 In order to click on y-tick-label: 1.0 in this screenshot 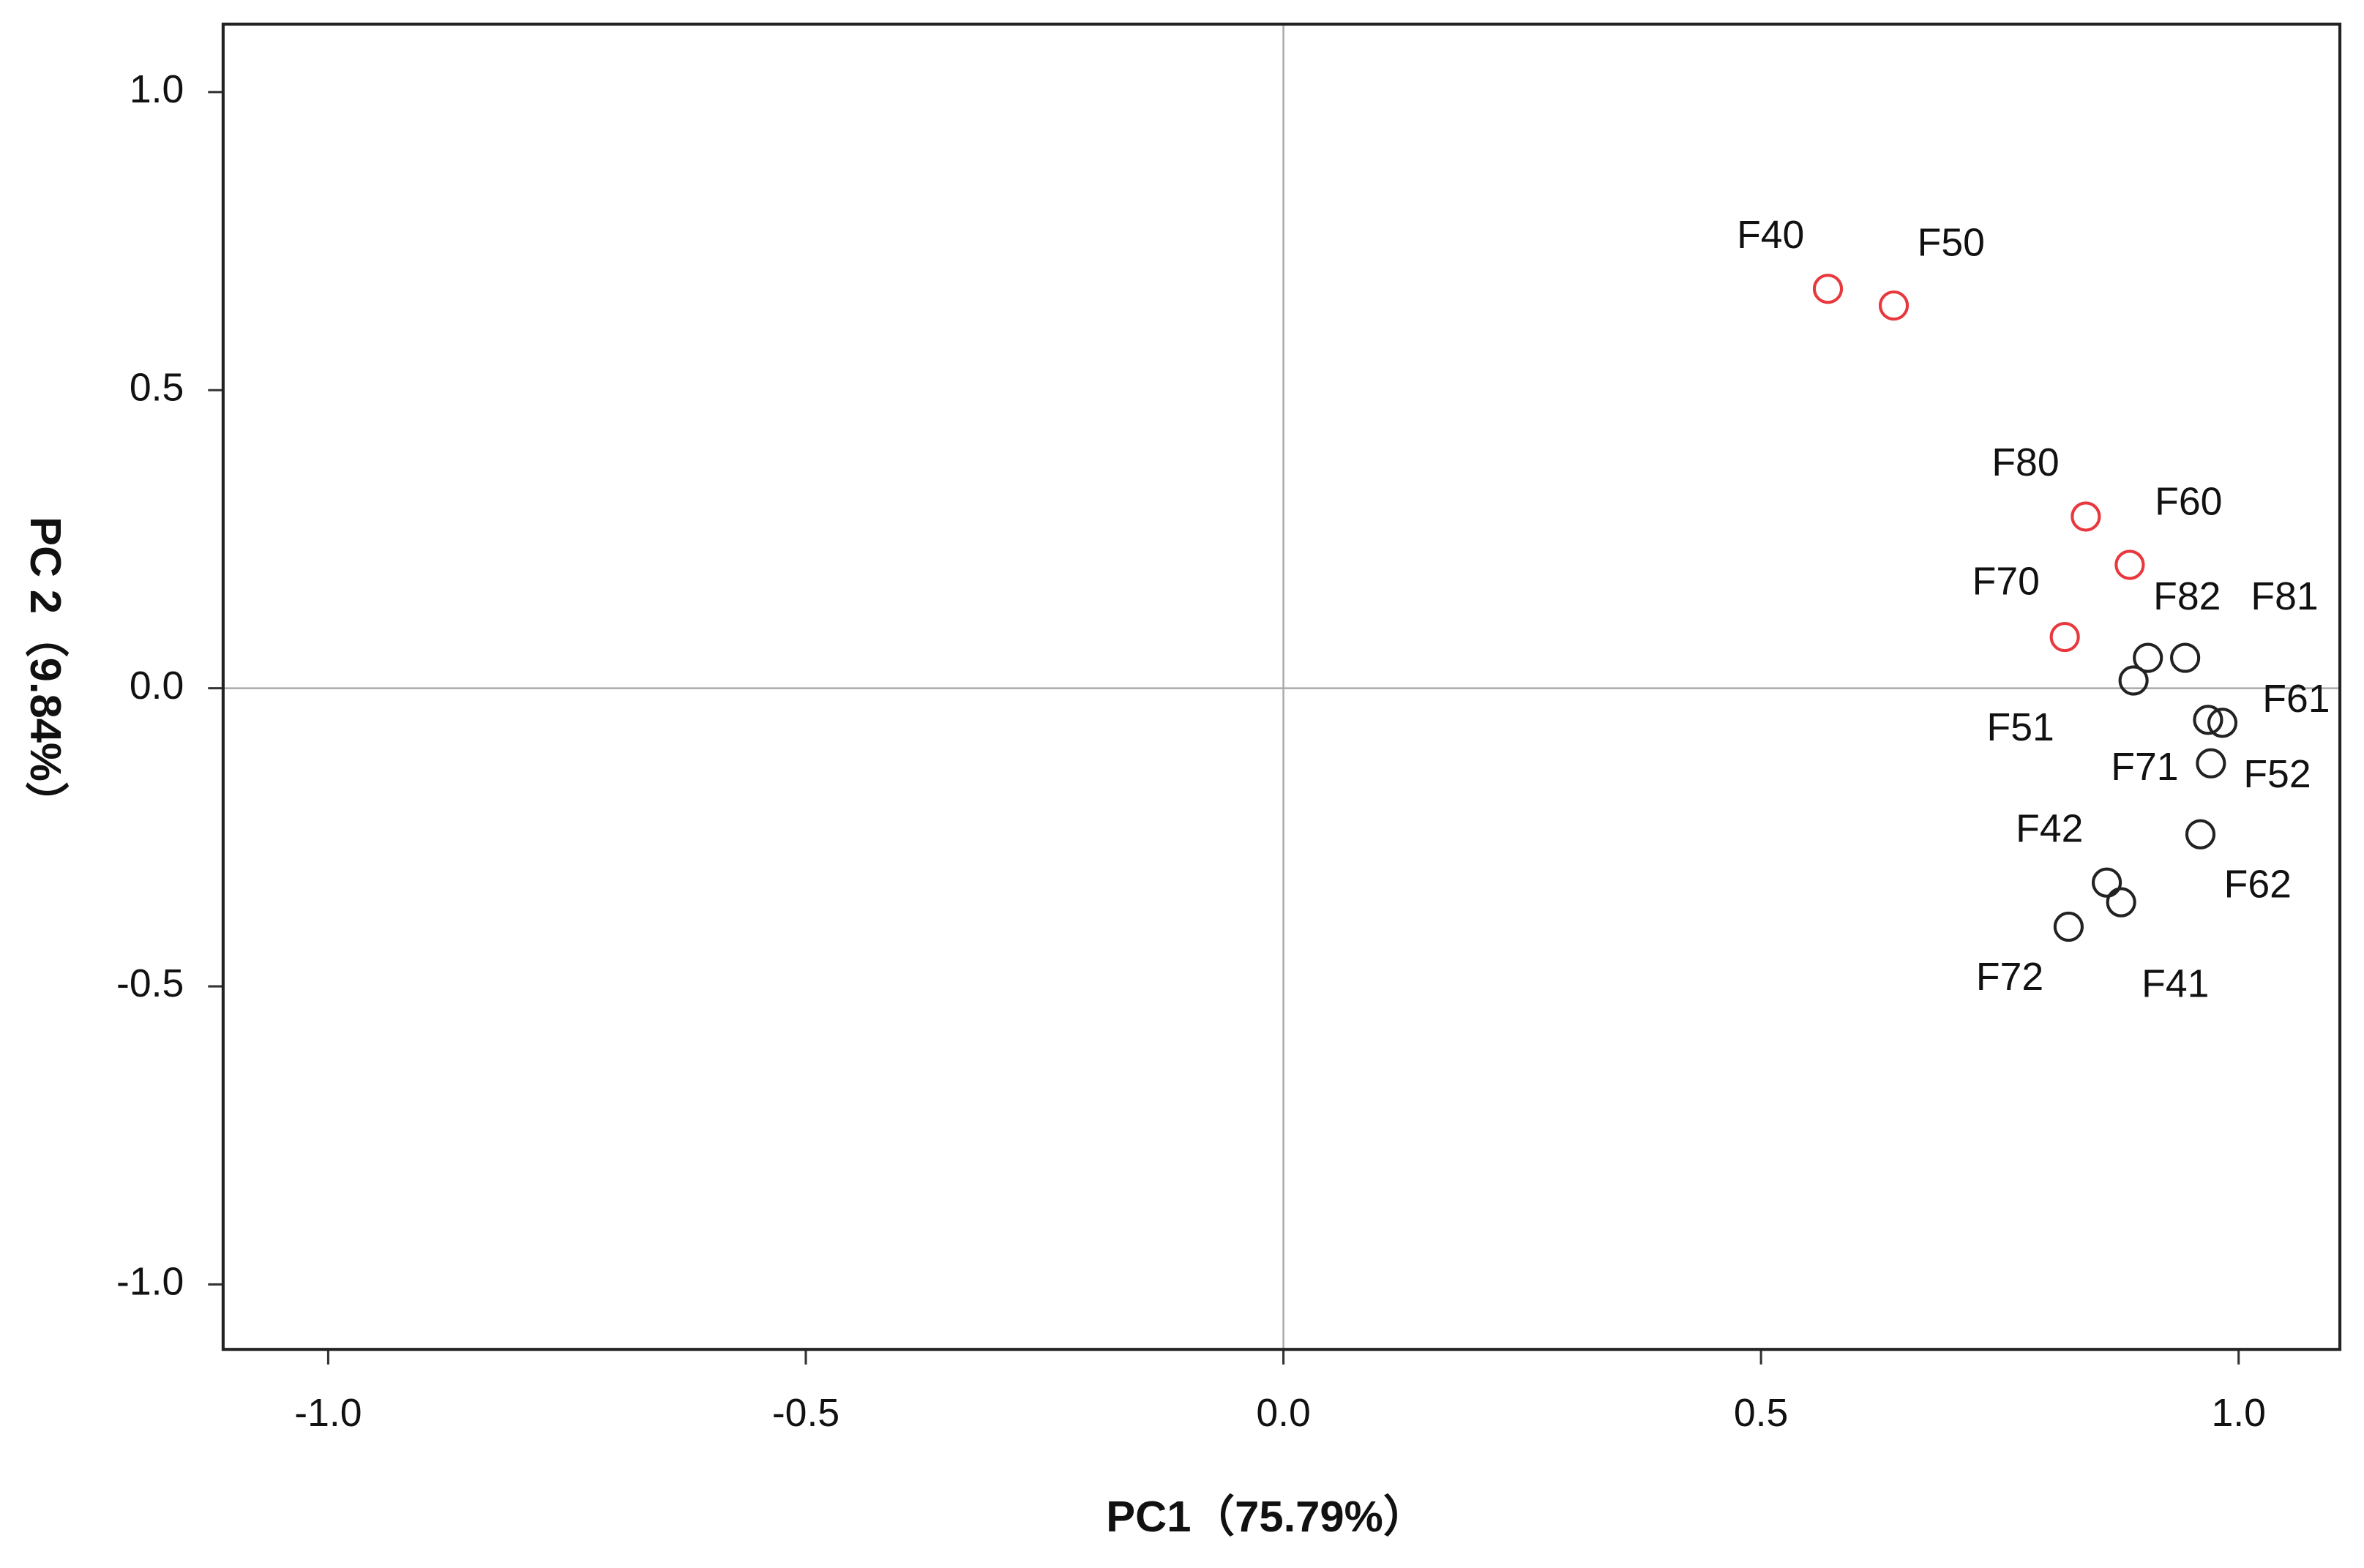, I will do `click(157, 90)`.